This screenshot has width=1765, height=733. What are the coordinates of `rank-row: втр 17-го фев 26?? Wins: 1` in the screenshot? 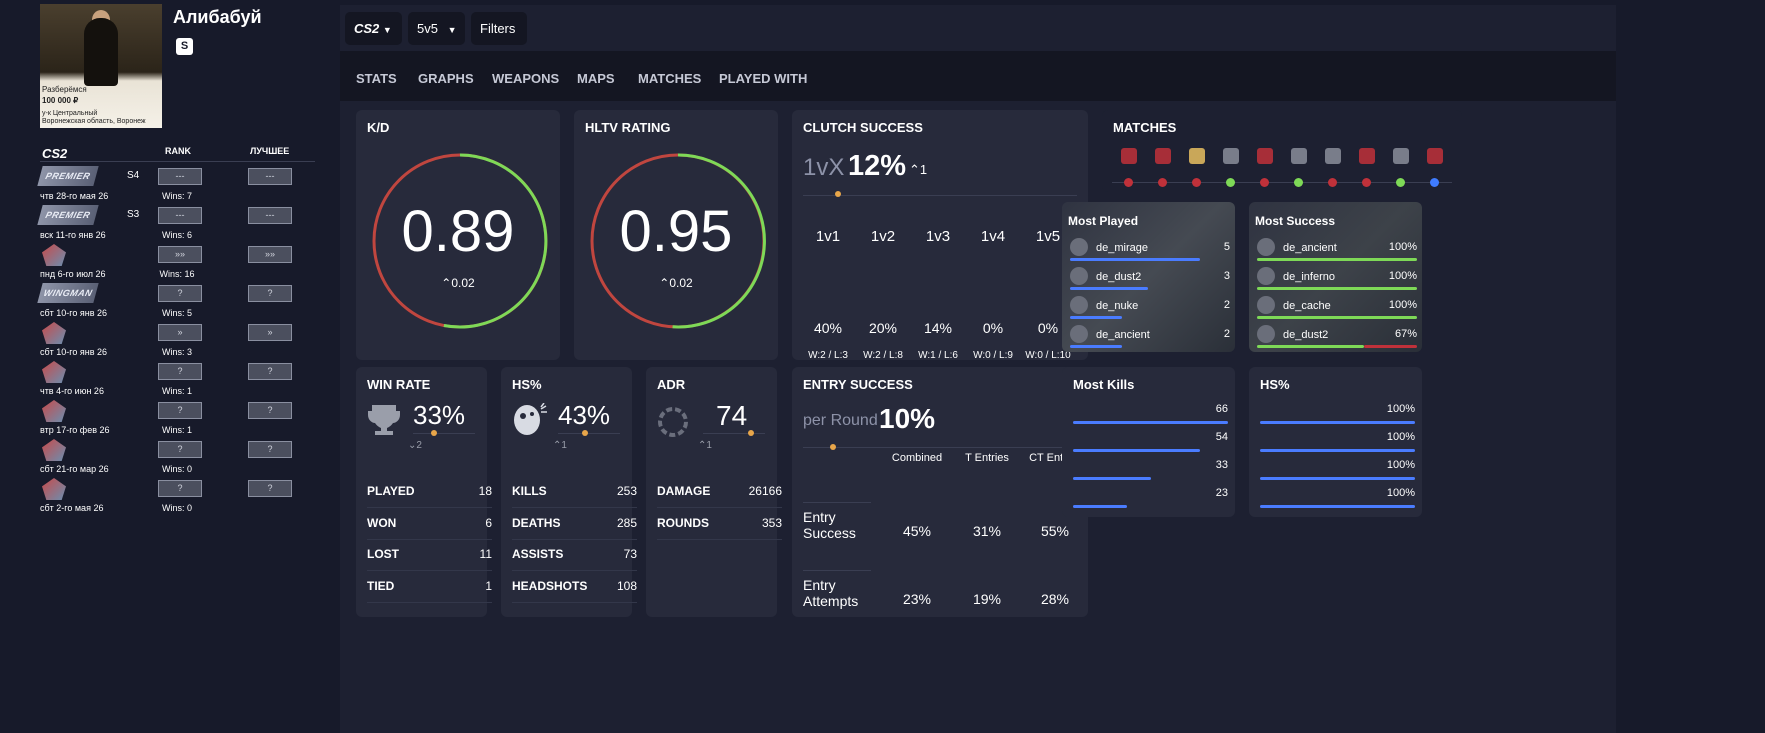 It's located at (177, 421).